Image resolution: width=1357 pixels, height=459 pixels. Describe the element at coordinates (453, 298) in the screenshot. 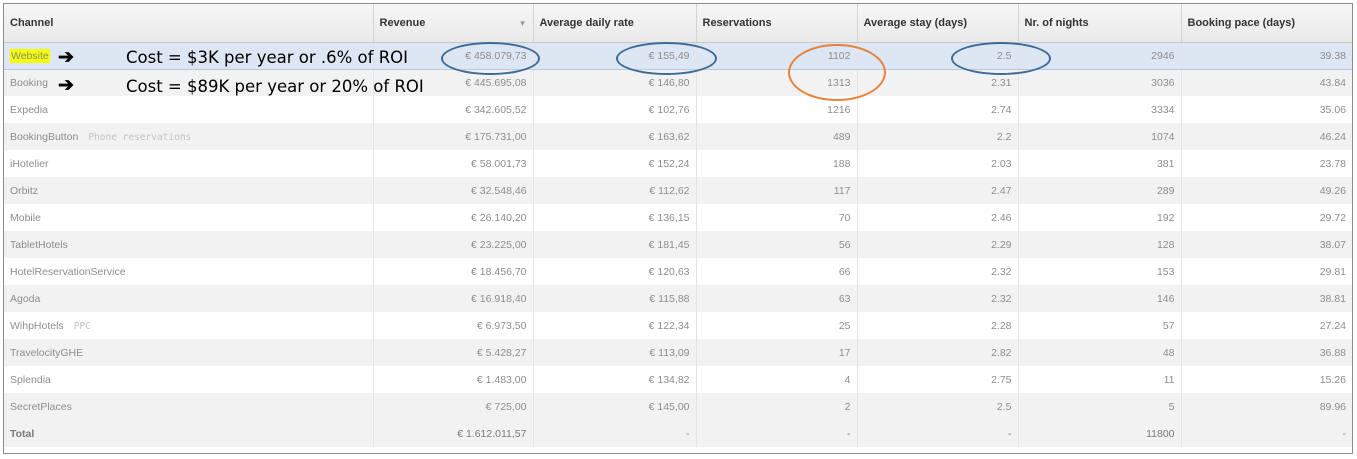

I see `cell-revenue: € 16.918,40` at that location.